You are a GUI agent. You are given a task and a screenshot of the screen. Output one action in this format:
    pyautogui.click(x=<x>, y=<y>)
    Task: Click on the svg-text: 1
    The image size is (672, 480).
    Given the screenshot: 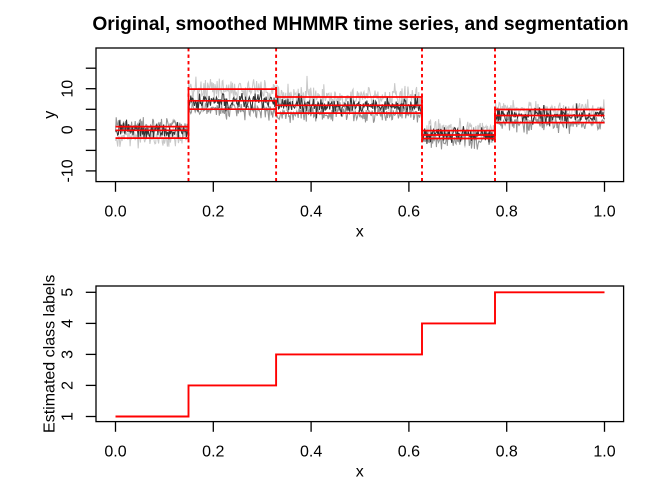 What is the action you would take?
    pyautogui.click(x=67, y=416)
    